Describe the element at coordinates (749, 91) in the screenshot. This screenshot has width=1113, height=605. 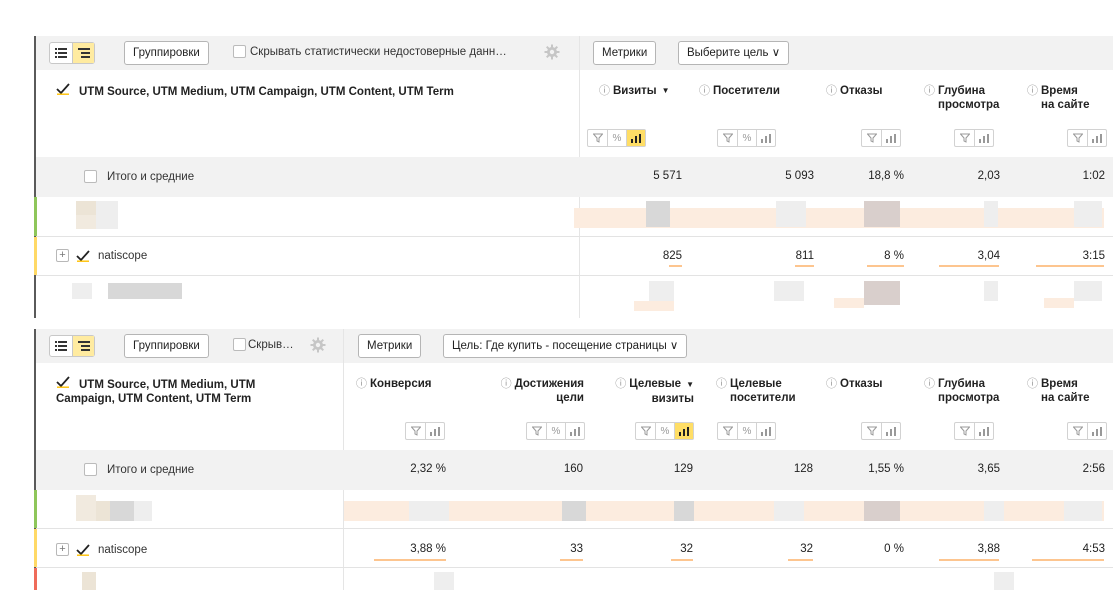
I see `column-header-visitors: ⓘ Посетители` at that location.